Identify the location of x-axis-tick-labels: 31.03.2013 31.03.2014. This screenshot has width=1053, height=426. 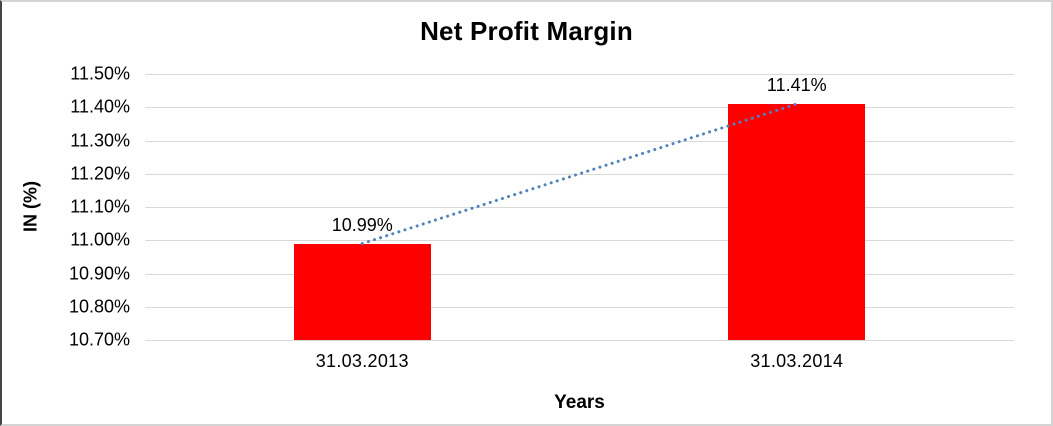
(579, 363).